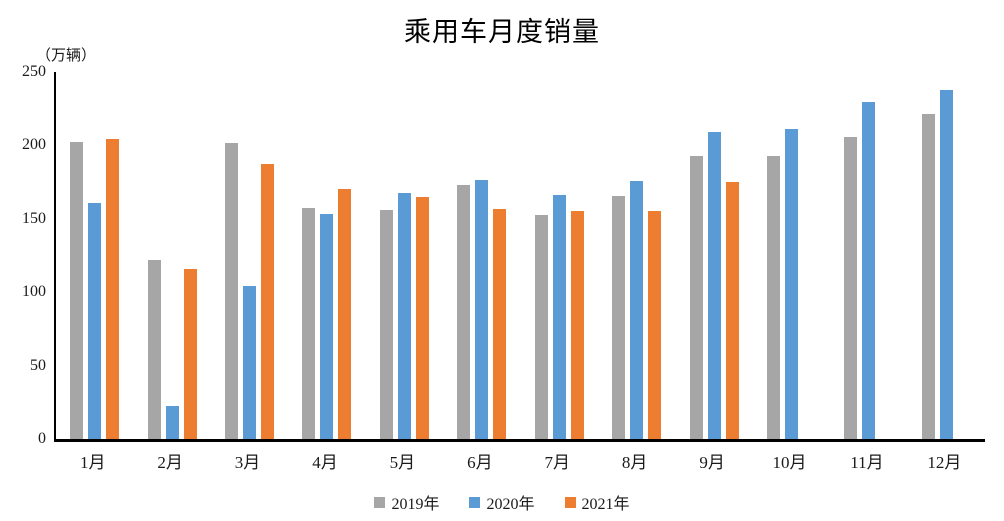 Image resolution: width=1004 pixels, height=521 pixels. Describe the element at coordinates (518, 460) in the screenshot. I see `x-axis-labels: 1月 2月 3月 4月 5月 6月 7月 8月 9月 10月 11月 12月` at that location.